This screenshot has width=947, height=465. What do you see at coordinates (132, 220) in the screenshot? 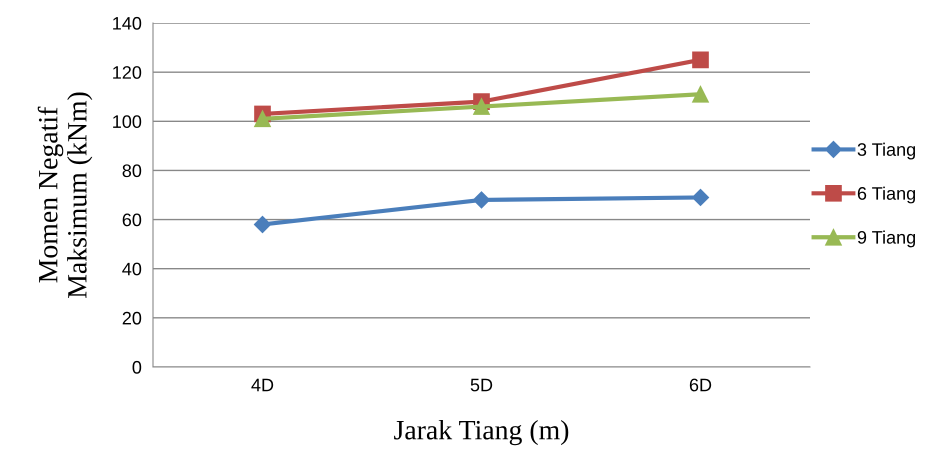
I see `y-tick-label: 60` at bounding box center [132, 220].